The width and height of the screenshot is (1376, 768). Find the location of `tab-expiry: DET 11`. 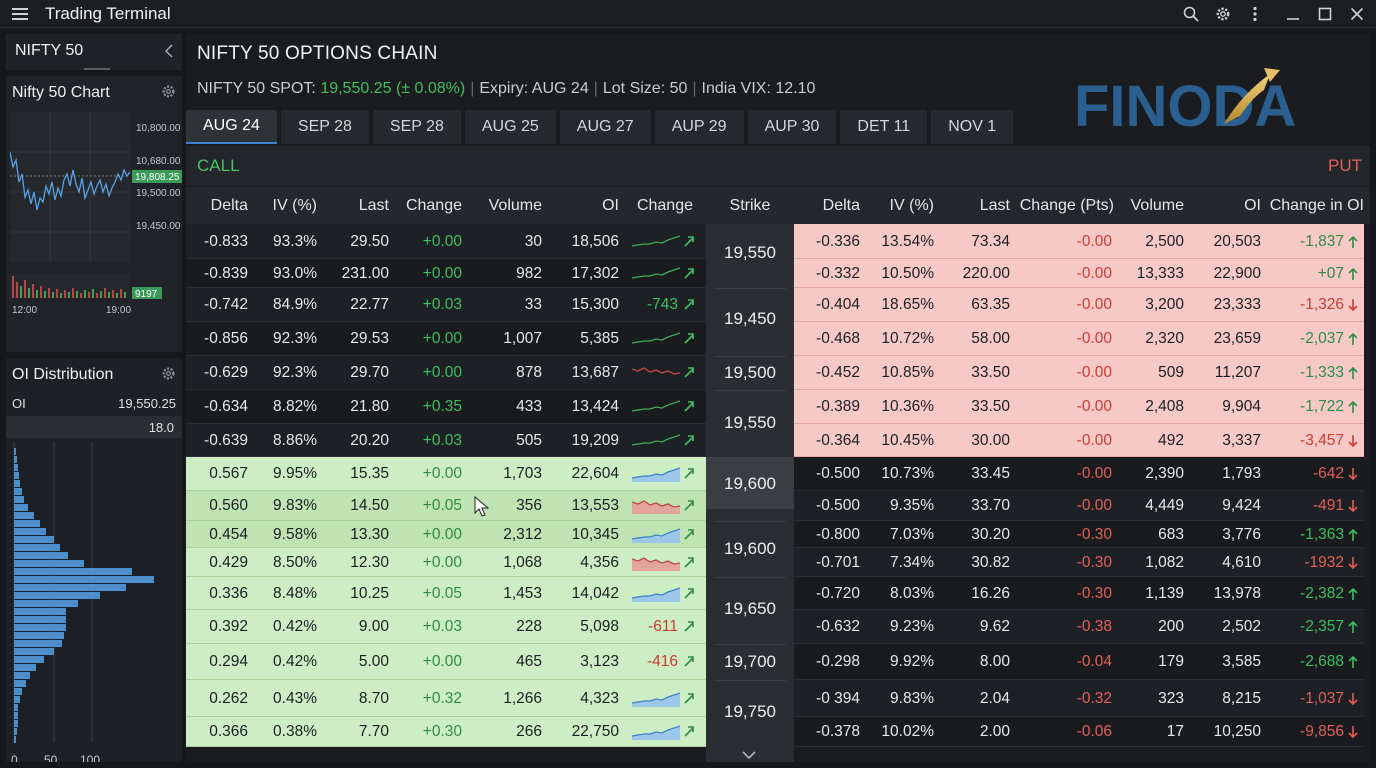

tab-expiry: DET 11 is located at coordinates (884, 127).